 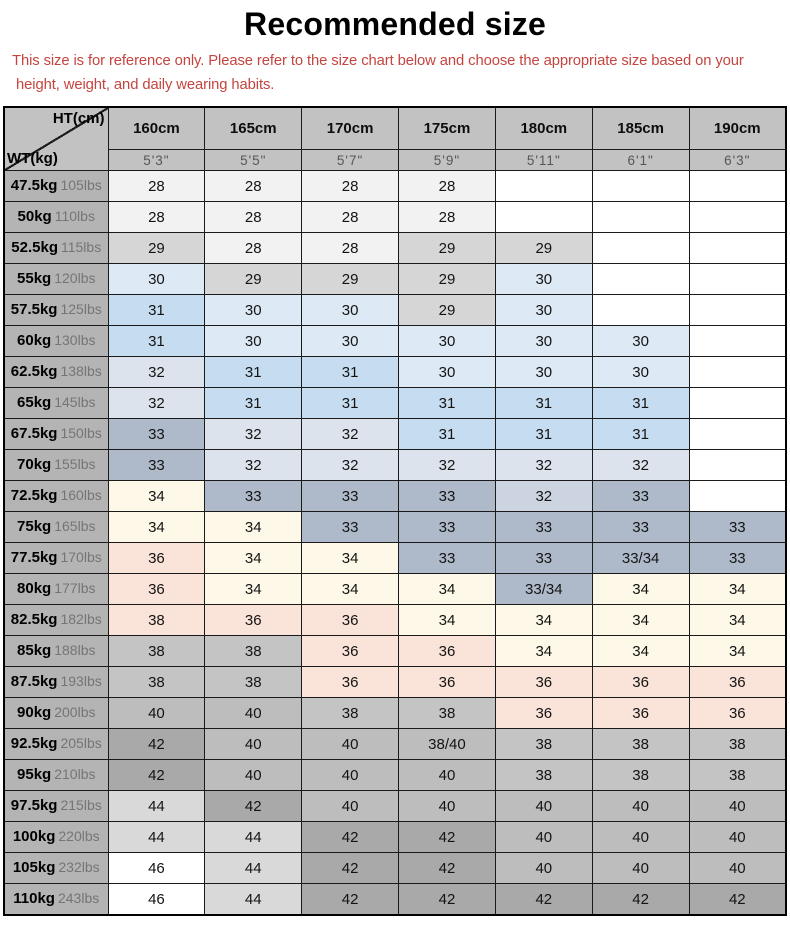 What do you see at coordinates (75, 402) in the screenshot?
I see `weight-lbs: 145lbs` at bounding box center [75, 402].